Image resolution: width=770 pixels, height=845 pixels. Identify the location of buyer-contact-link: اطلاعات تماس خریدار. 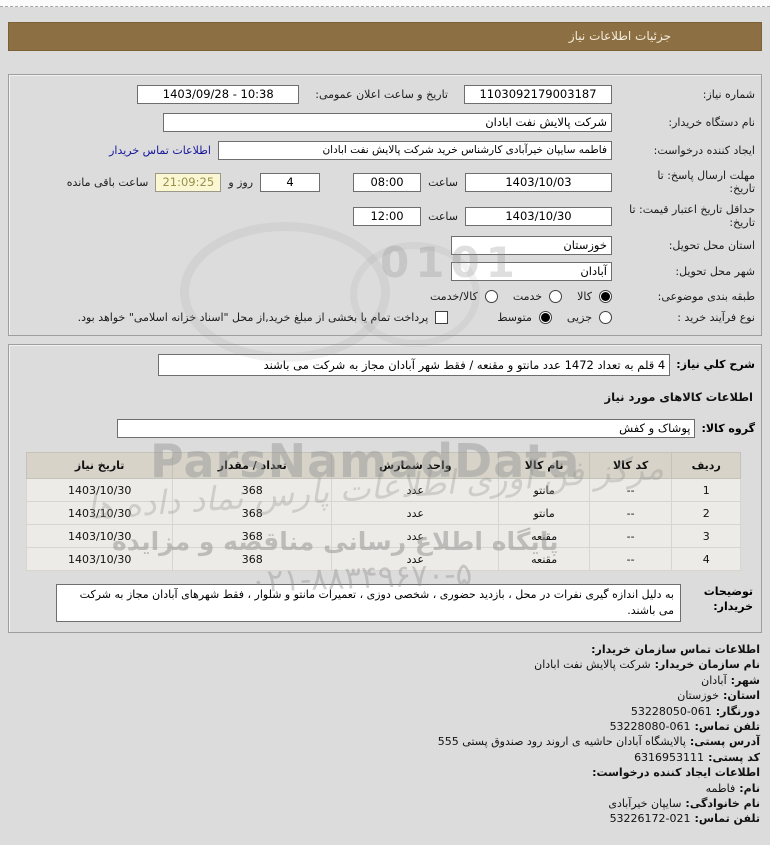
(160, 150).